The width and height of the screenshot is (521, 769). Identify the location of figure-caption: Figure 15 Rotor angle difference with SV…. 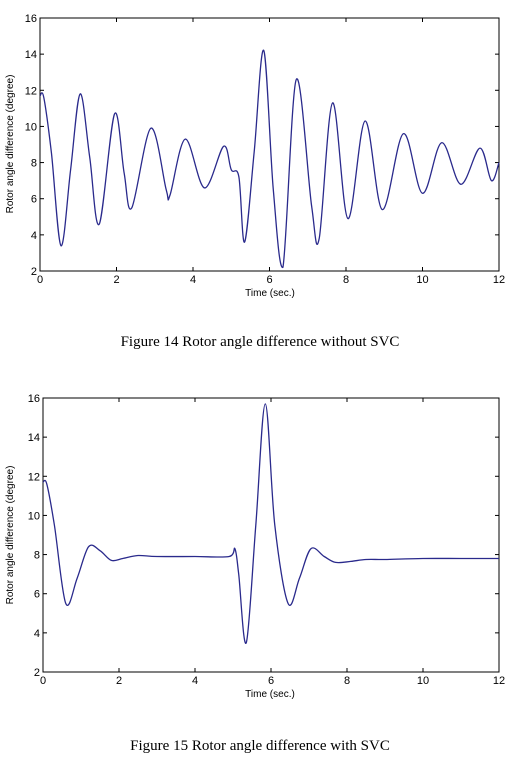
(260, 746).